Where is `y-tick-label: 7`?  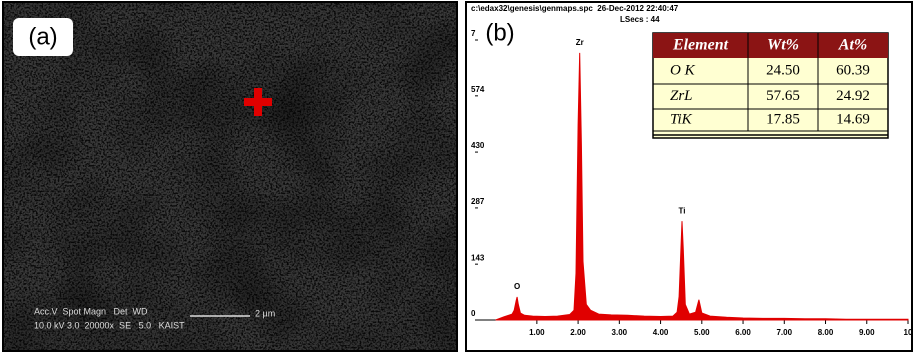 y-tick-label: 7 is located at coordinates (473, 33).